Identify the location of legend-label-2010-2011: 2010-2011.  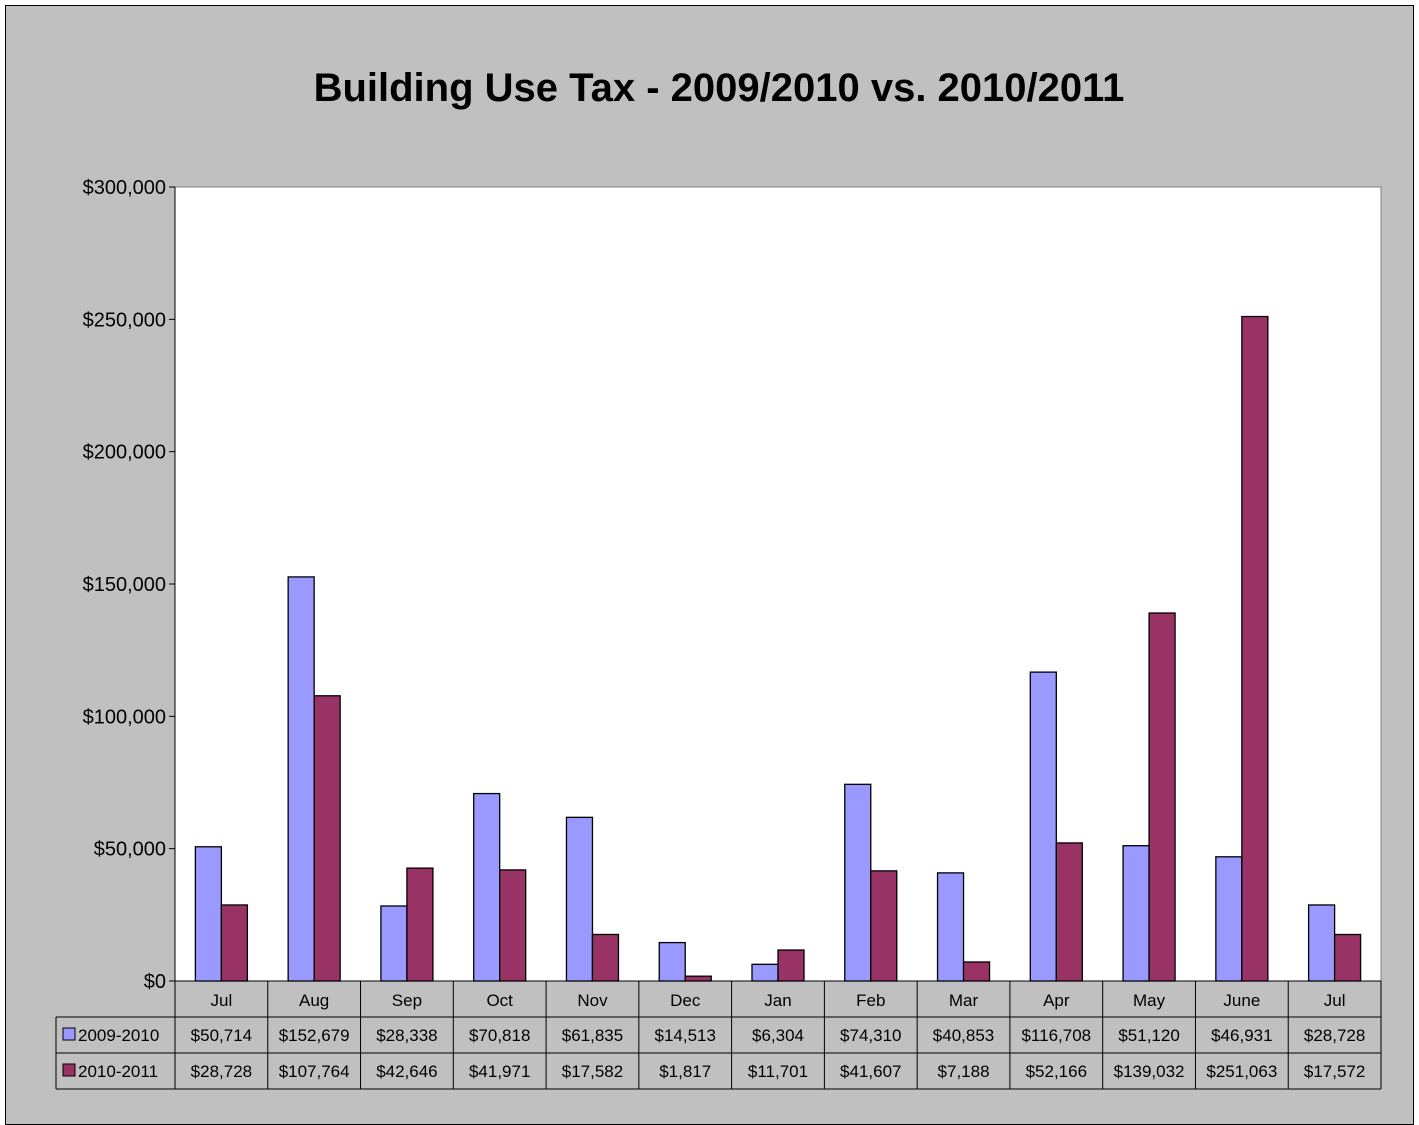
(118, 1071).